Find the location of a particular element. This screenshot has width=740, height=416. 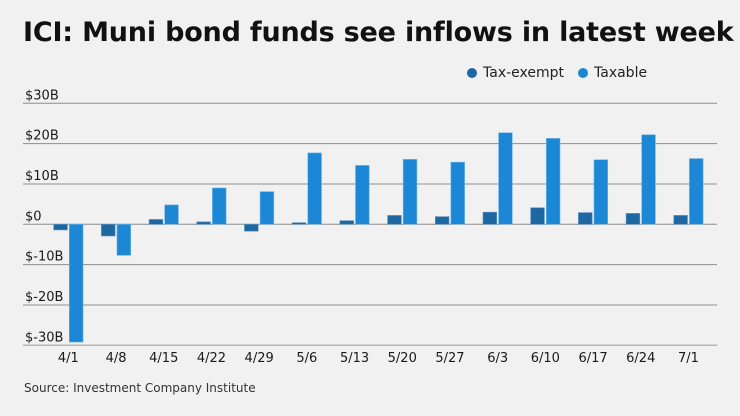

x-tick-label: 5/13 is located at coordinates (354, 358).